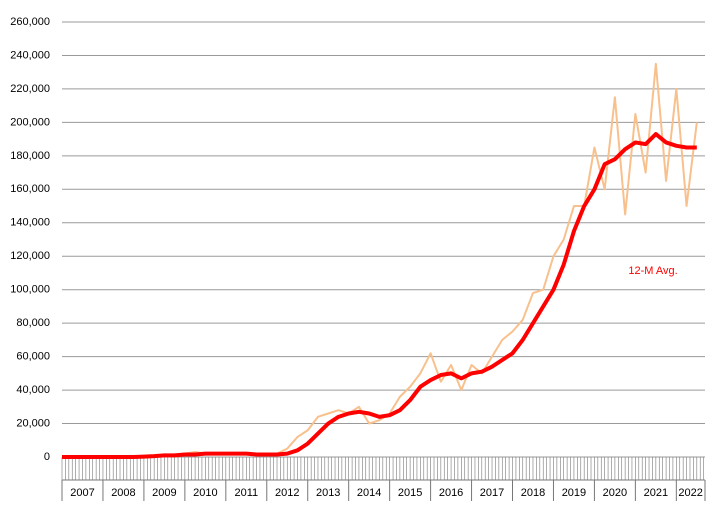 The width and height of the screenshot is (712, 506). Describe the element at coordinates (82, 493) in the screenshot. I see `x-tick-label: 2007` at that location.